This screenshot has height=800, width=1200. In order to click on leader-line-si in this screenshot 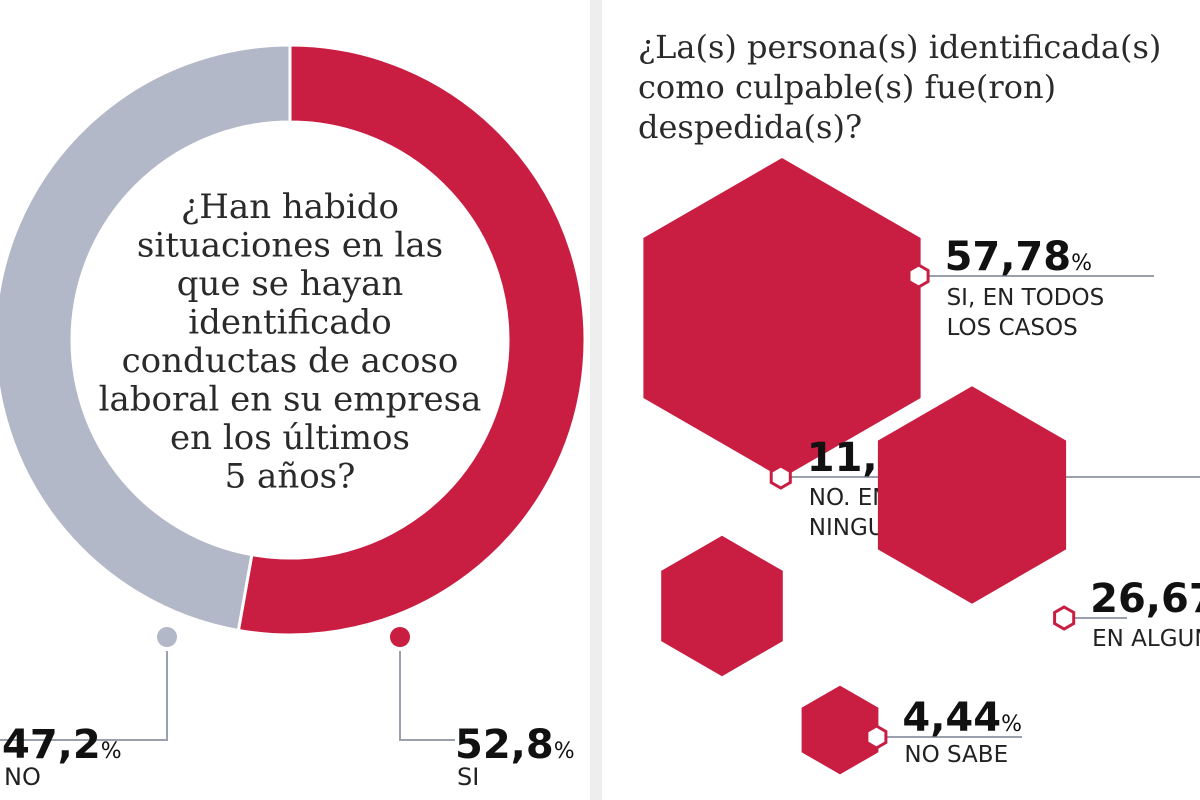, I will do `click(427, 696)`.